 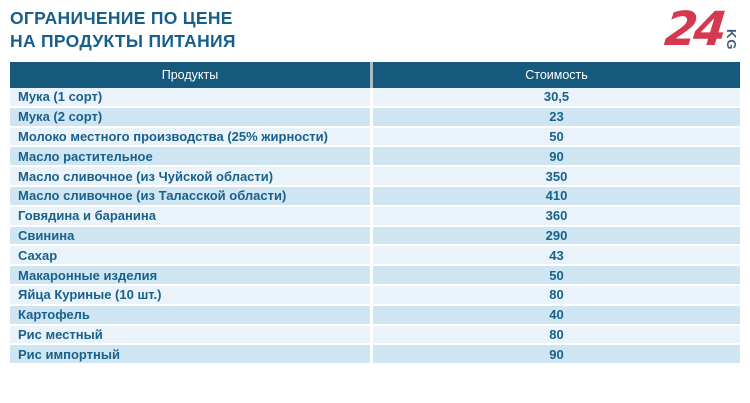 I want to click on product-cell: Яйца Куриные (10 шт.), so click(x=191, y=295).